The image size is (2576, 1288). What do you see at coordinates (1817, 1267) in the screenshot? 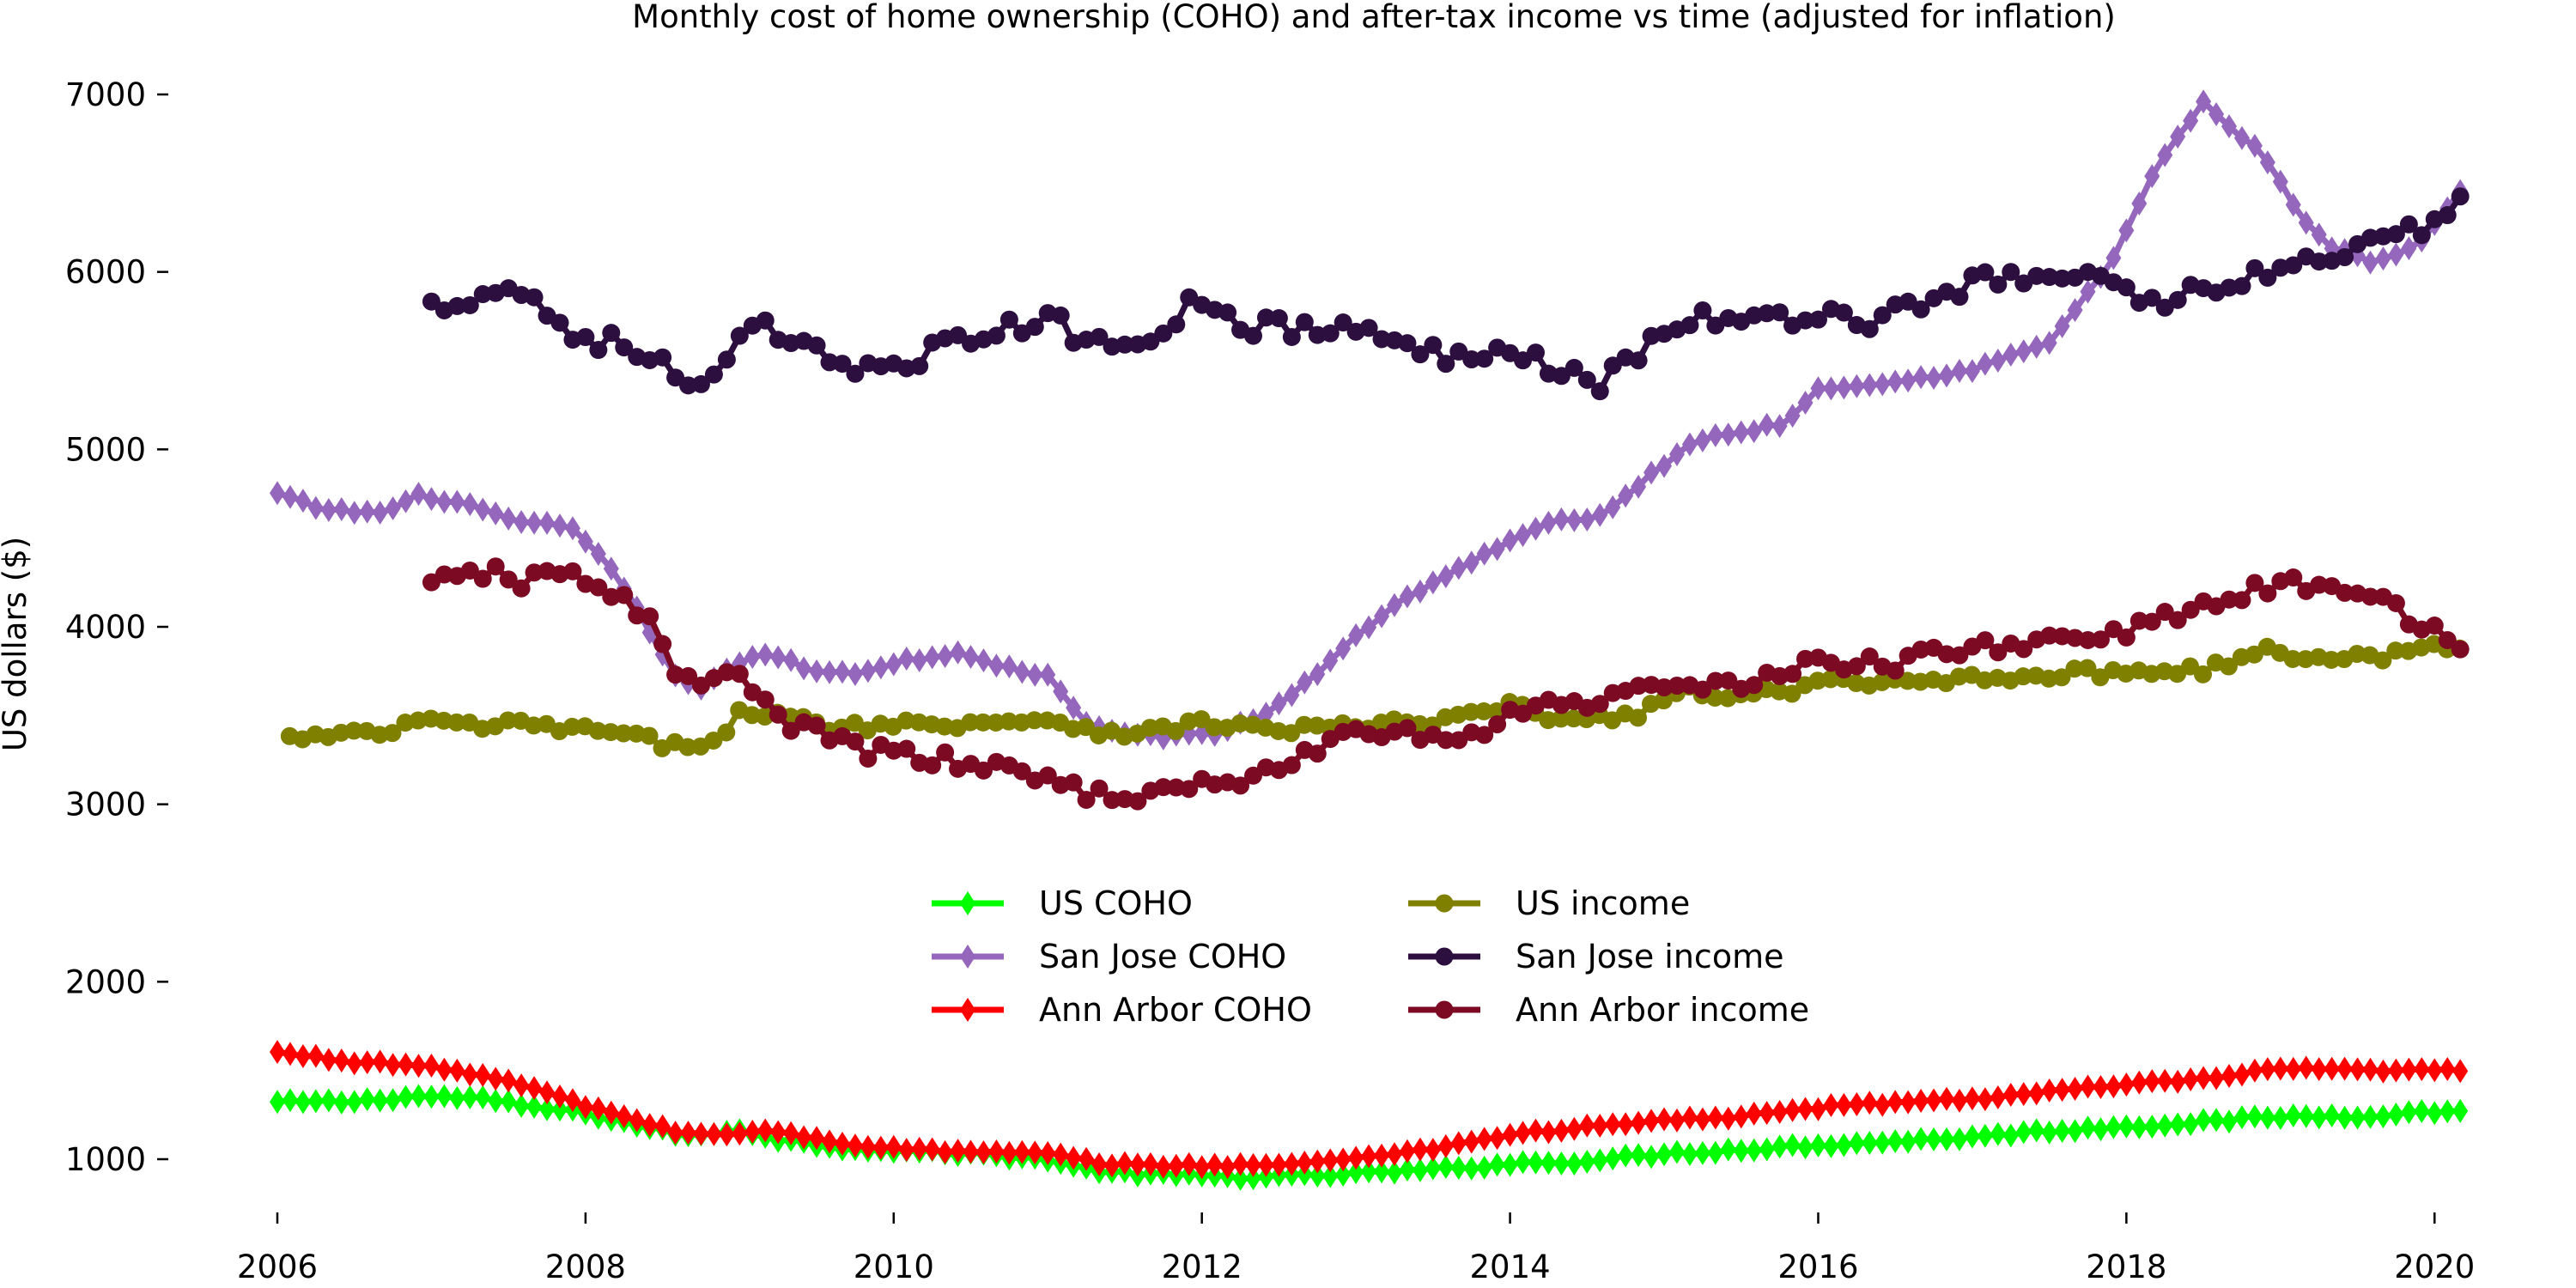
I see `x-tick-label-2016: 2016` at bounding box center [1817, 1267].